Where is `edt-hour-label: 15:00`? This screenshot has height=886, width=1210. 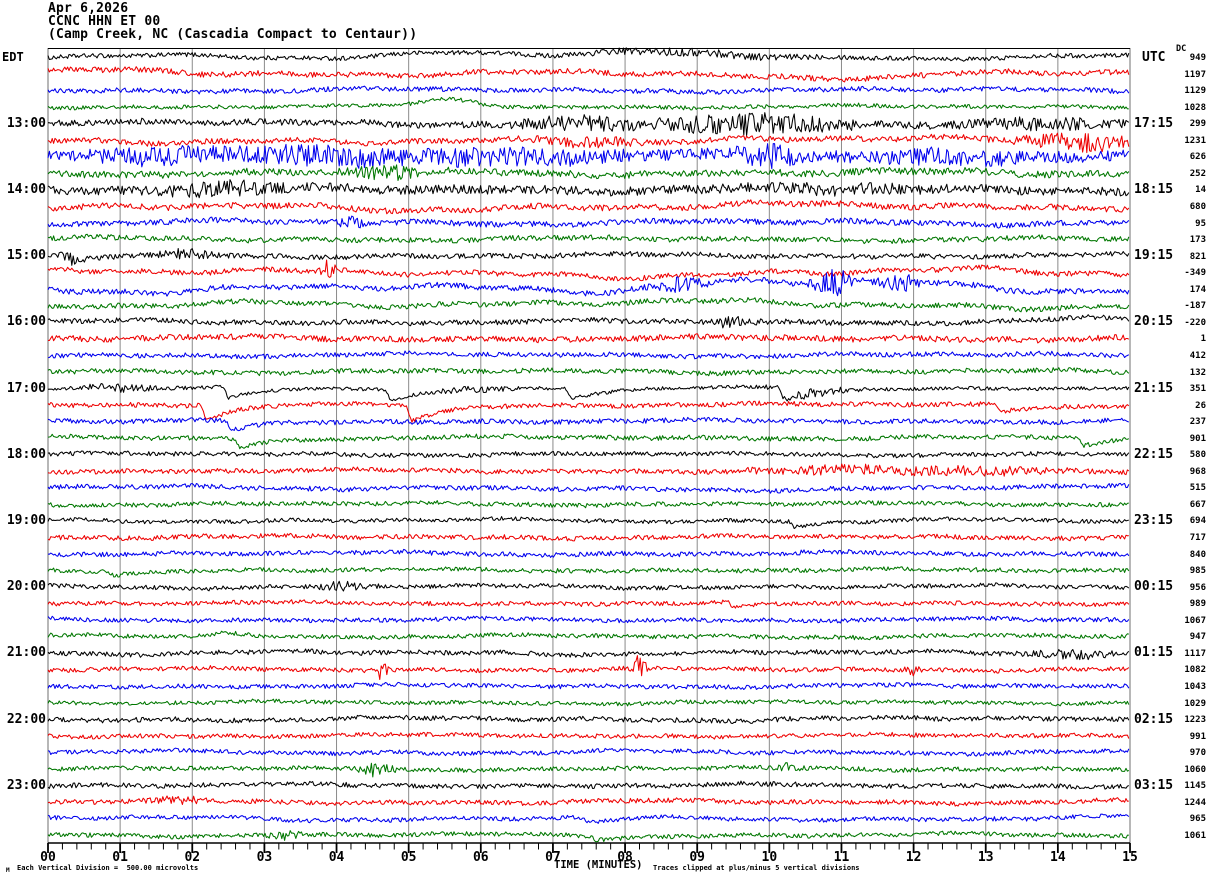 edt-hour-label: 15:00 is located at coordinates (26, 256).